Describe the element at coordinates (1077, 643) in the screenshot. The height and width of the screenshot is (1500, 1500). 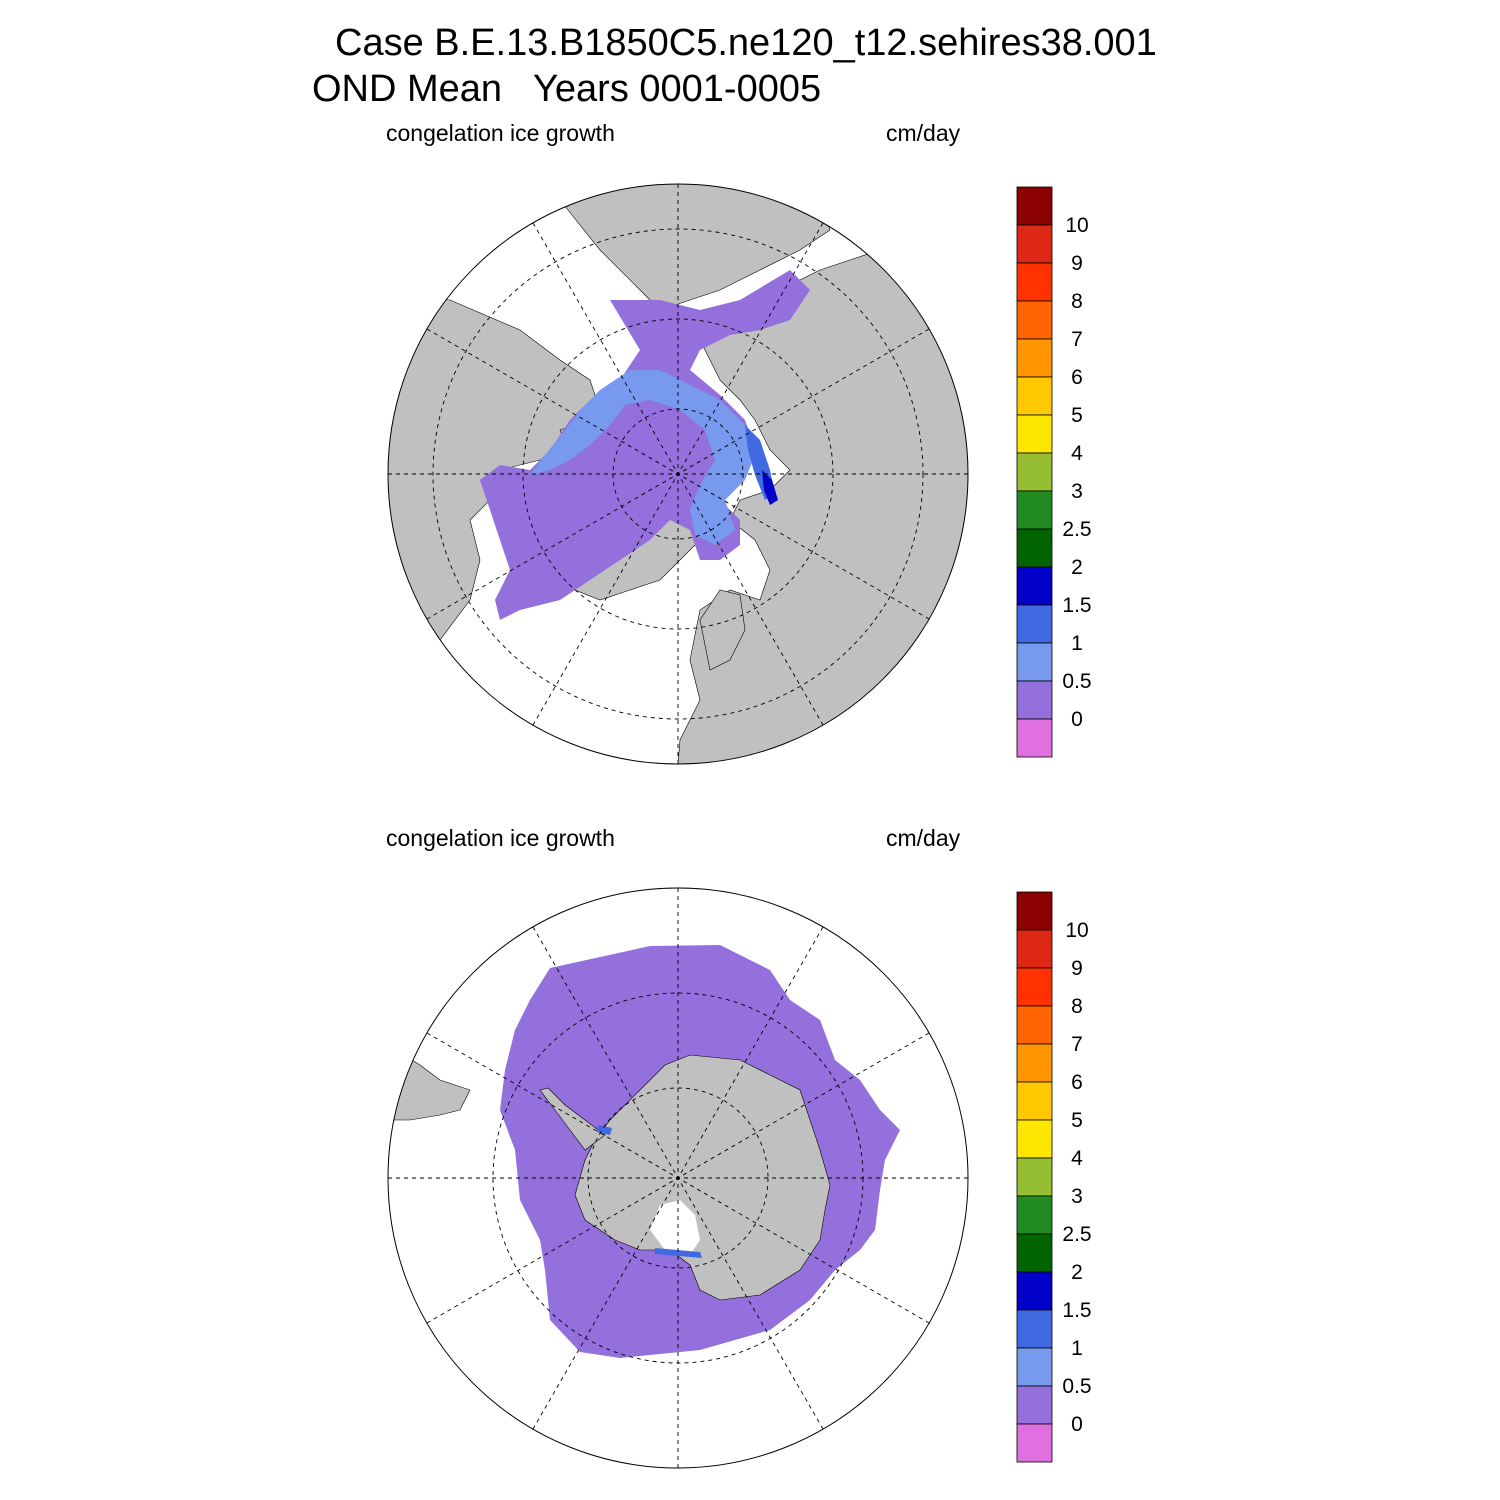
I see `arctic-colorbar-tick-label: 1` at that location.